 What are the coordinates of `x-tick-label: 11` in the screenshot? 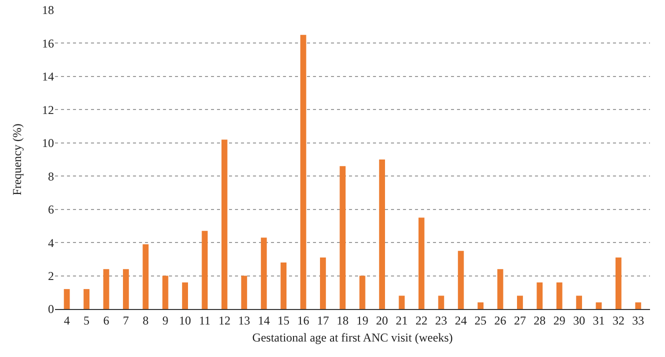 It's located at (204, 320).